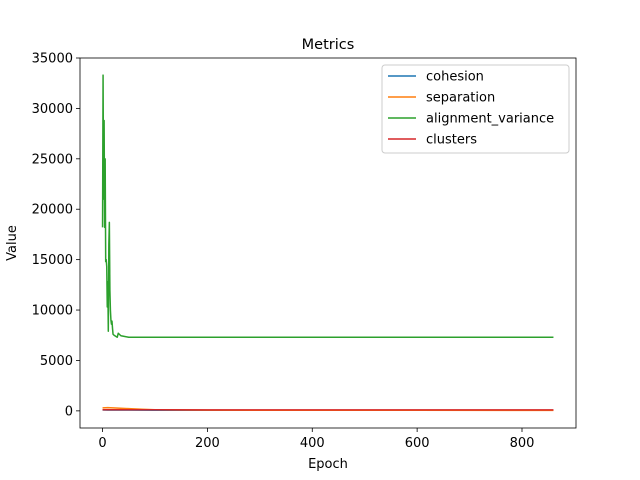 The width and height of the screenshot is (640, 480). I want to click on x-tick-label: 400, so click(312, 443).